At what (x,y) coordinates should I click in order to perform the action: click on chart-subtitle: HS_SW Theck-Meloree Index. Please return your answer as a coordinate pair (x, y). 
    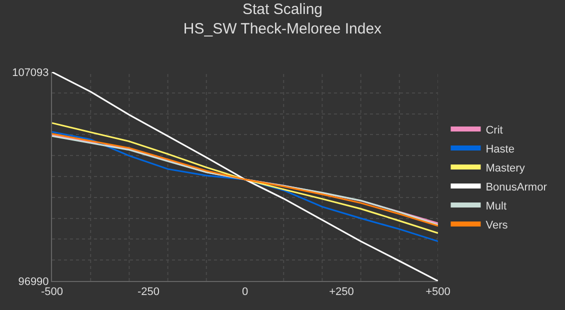
    Looking at the image, I should click on (282, 29).